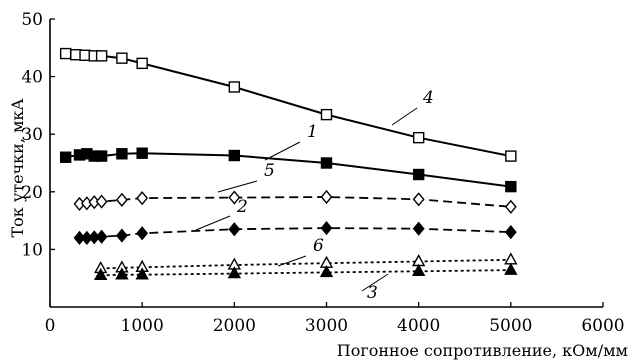  I want to click on y-tick-label: 30, so click(32, 135).